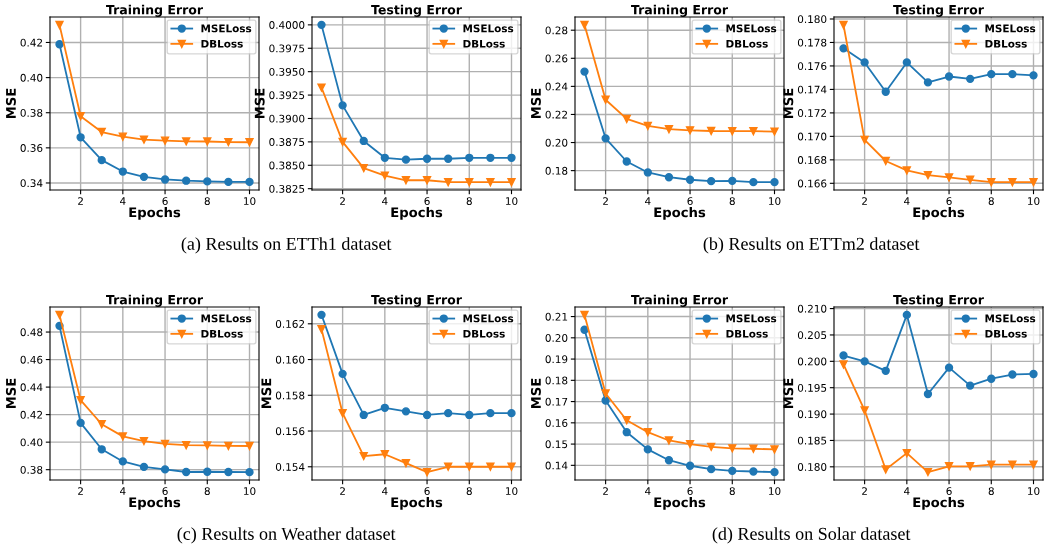 The image size is (1047, 550). What do you see at coordinates (31, 442) in the screenshot?
I see `y-tick-label: 0.40` at bounding box center [31, 442].